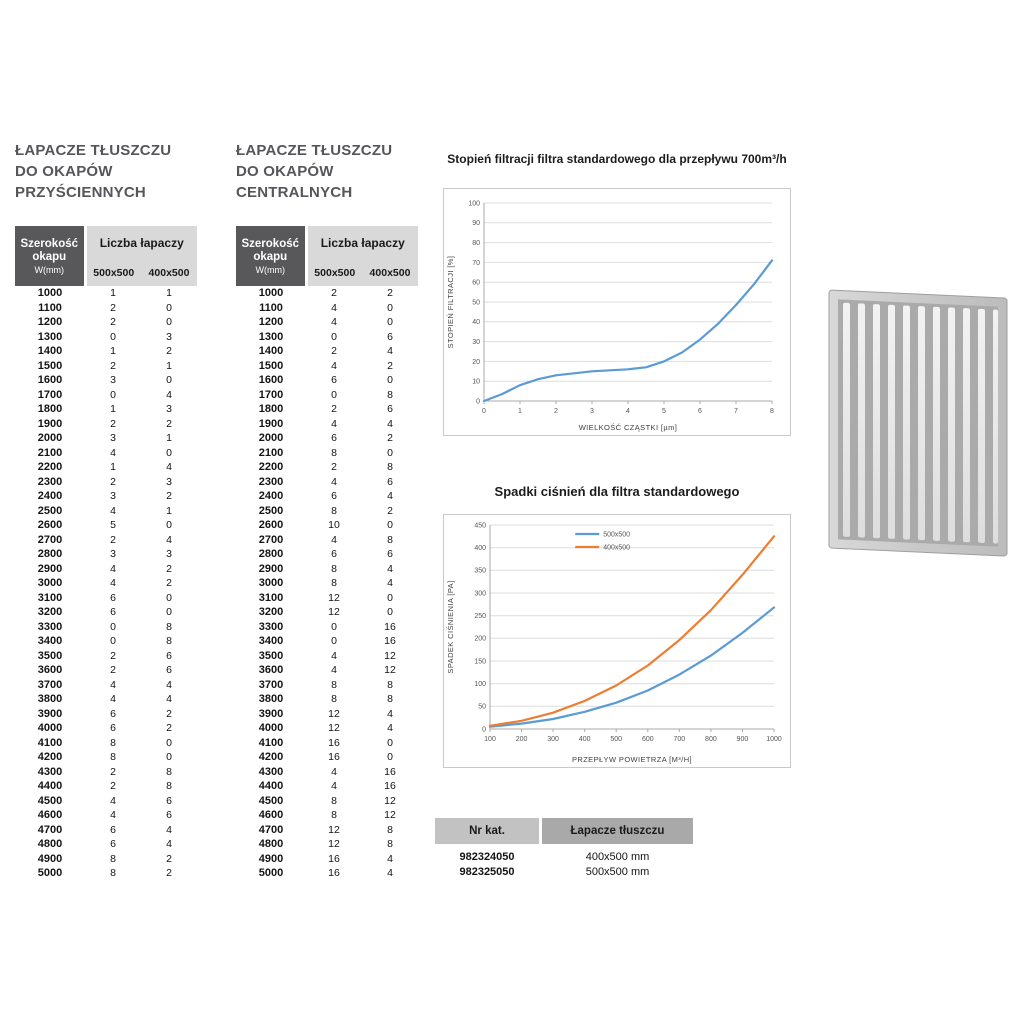  I want to click on catalog-header: Nr kat. Łapacze tłuszczu, so click(564, 831).